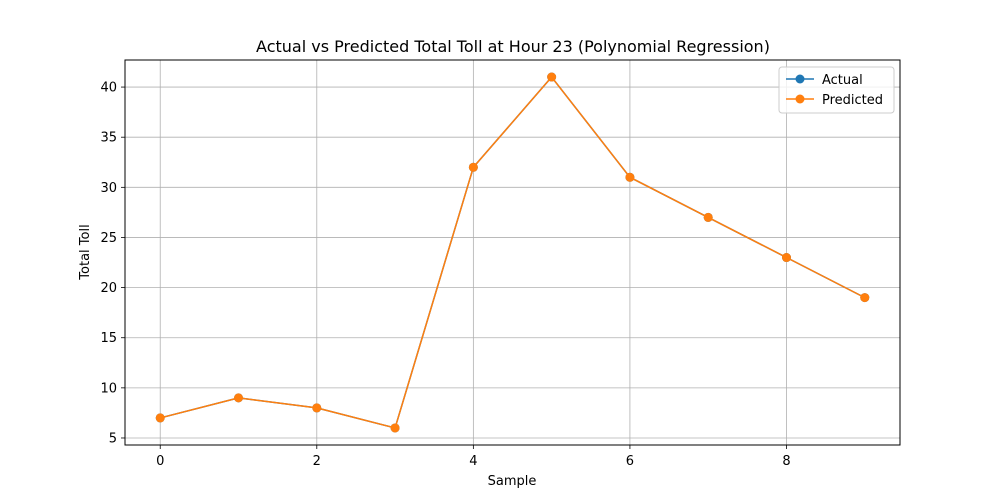 The height and width of the screenshot is (500, 1000). I want to click on x-tick-label: 4, so click(473, 461).